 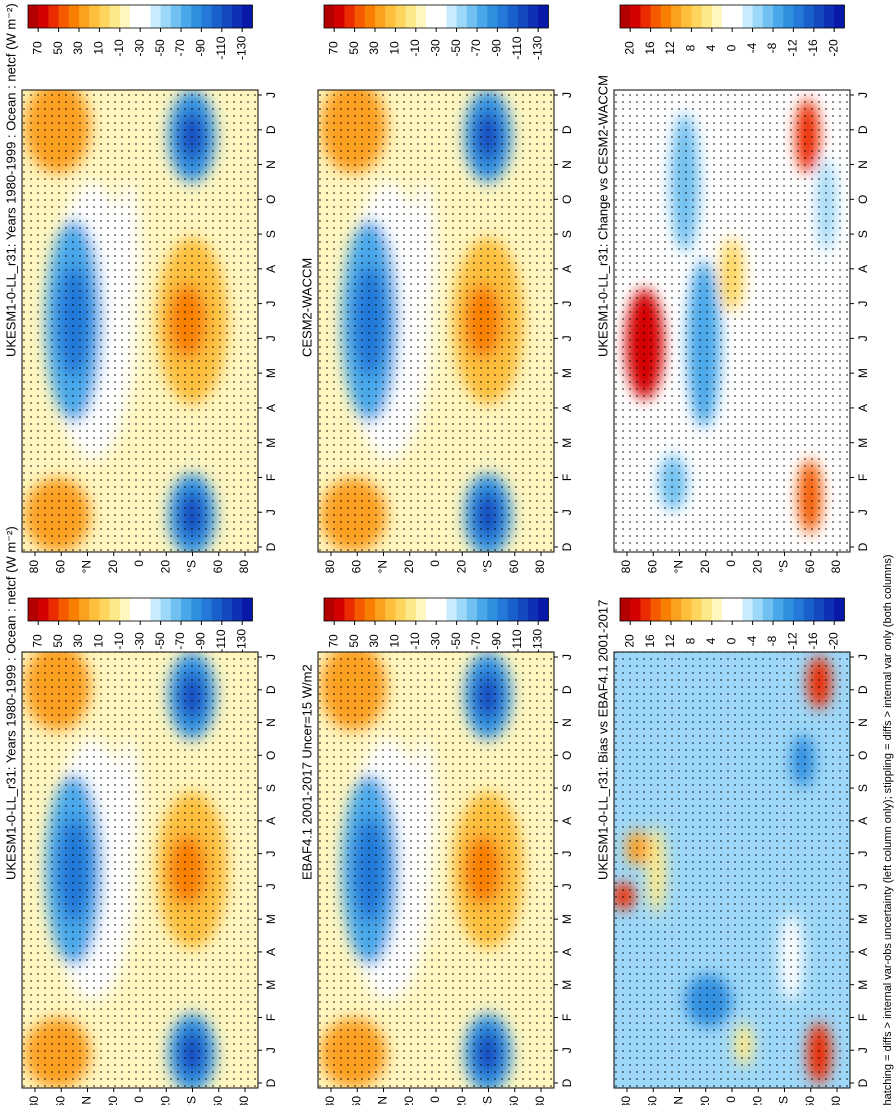 What do you see at coordinates (732, 321) in the screenshot?
I see `field` at bounding box center [732, 321].